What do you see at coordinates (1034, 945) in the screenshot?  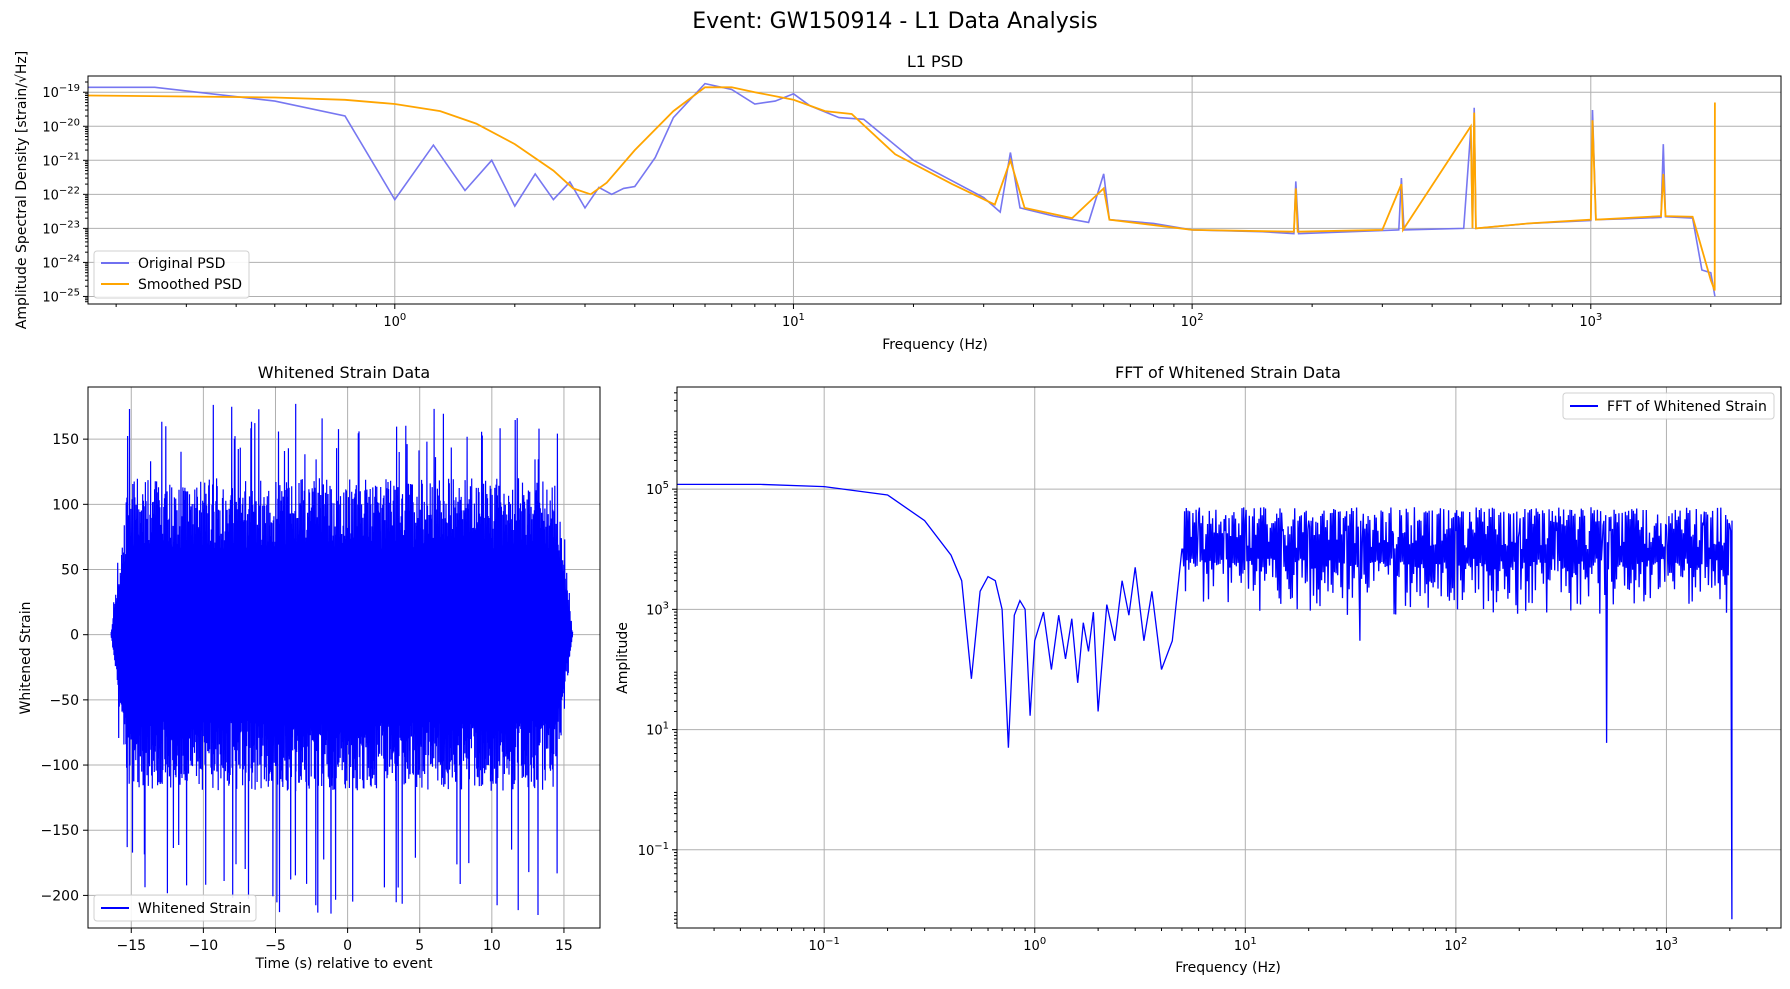 I see `fft-xtick-label: 10⁰` at bounding box center [1034, 945].